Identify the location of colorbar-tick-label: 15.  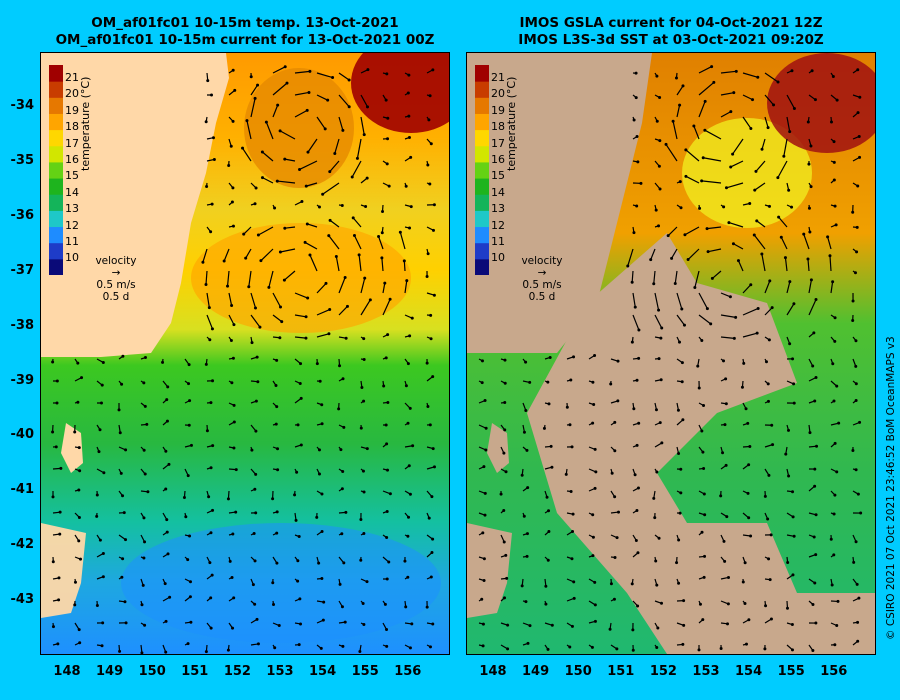
(498, 176).